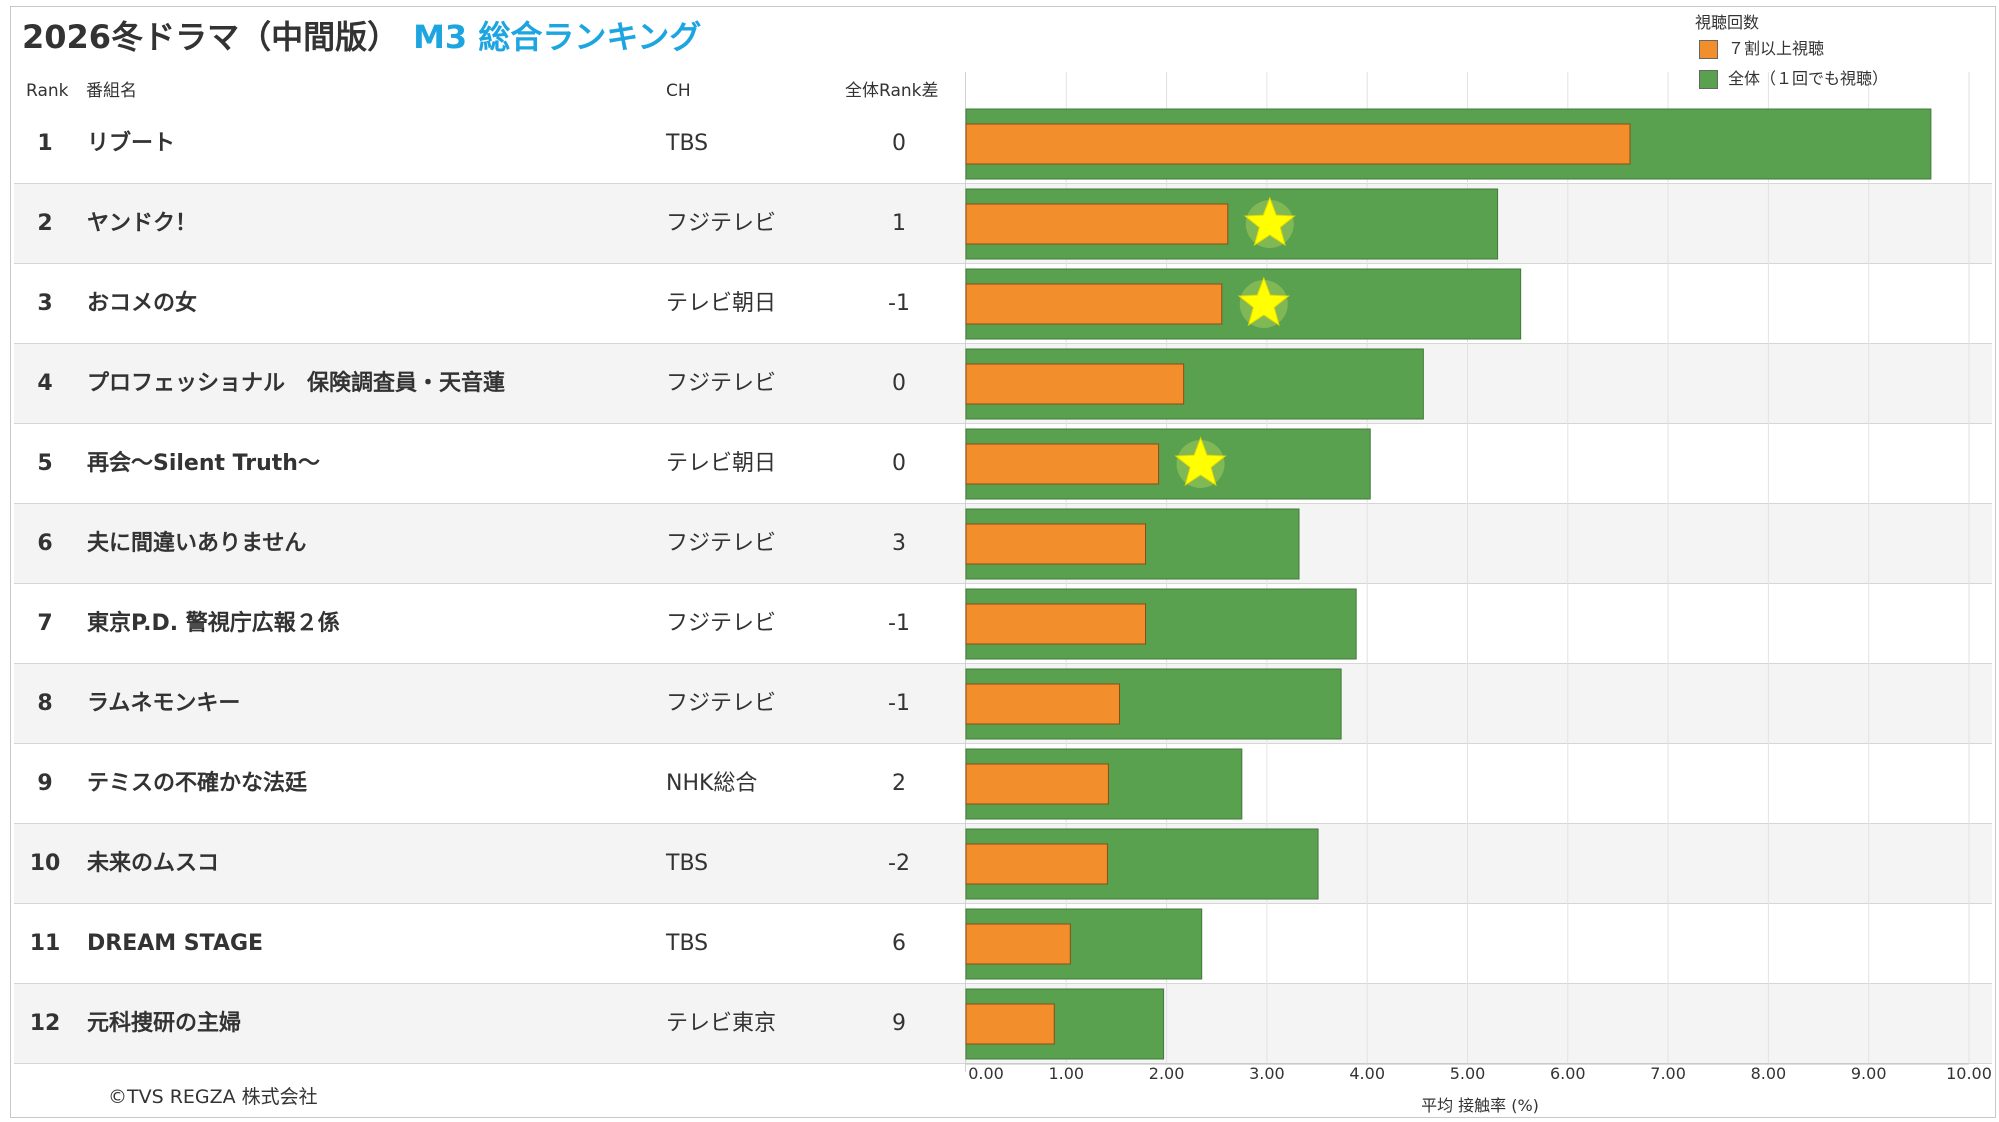  Describe the element at coordinates (45, 223) in the screenshot. I see `rank-cell: 2` at that location.